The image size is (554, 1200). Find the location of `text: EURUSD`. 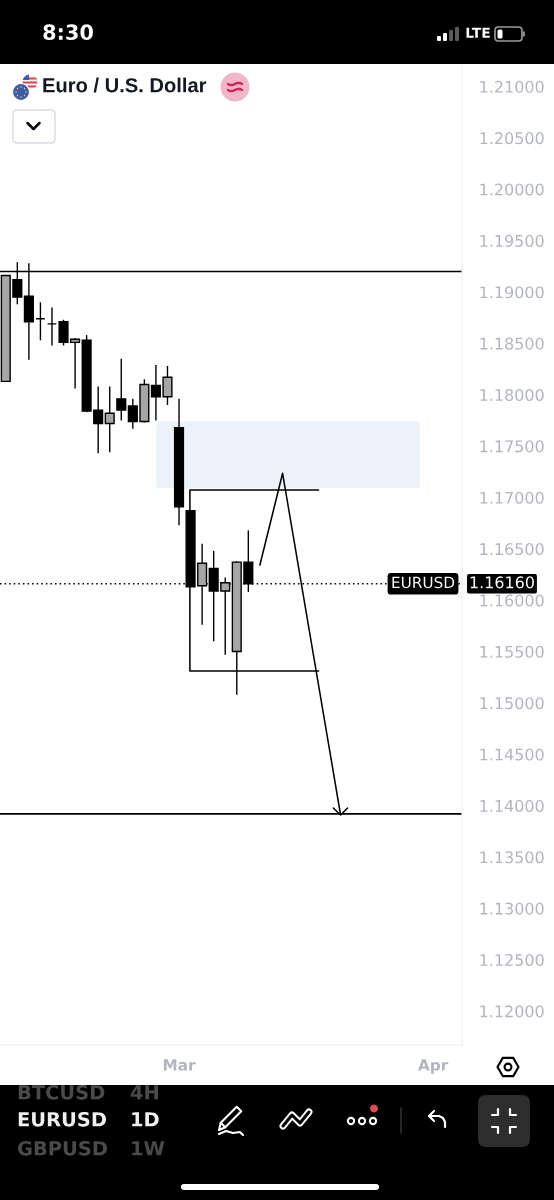

text: EURUSD is located at coordinates (62, 1119).